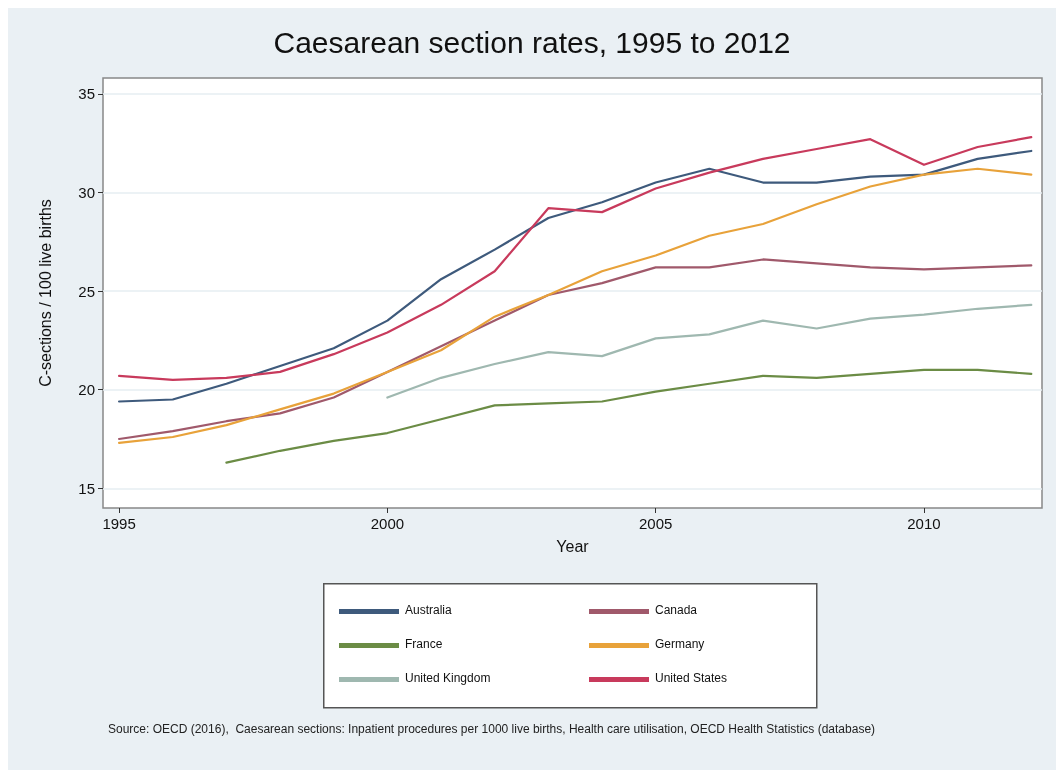 This screenshot has width=1064, height=778. What do you see at coordinates (86, 94) in the screenshot?
I see `y-tick-label: 35` at bounding box center [86, 94].